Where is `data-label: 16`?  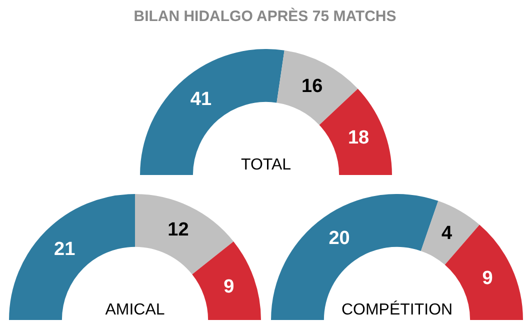
data-label: 16 is located at coordinates (312, 87).